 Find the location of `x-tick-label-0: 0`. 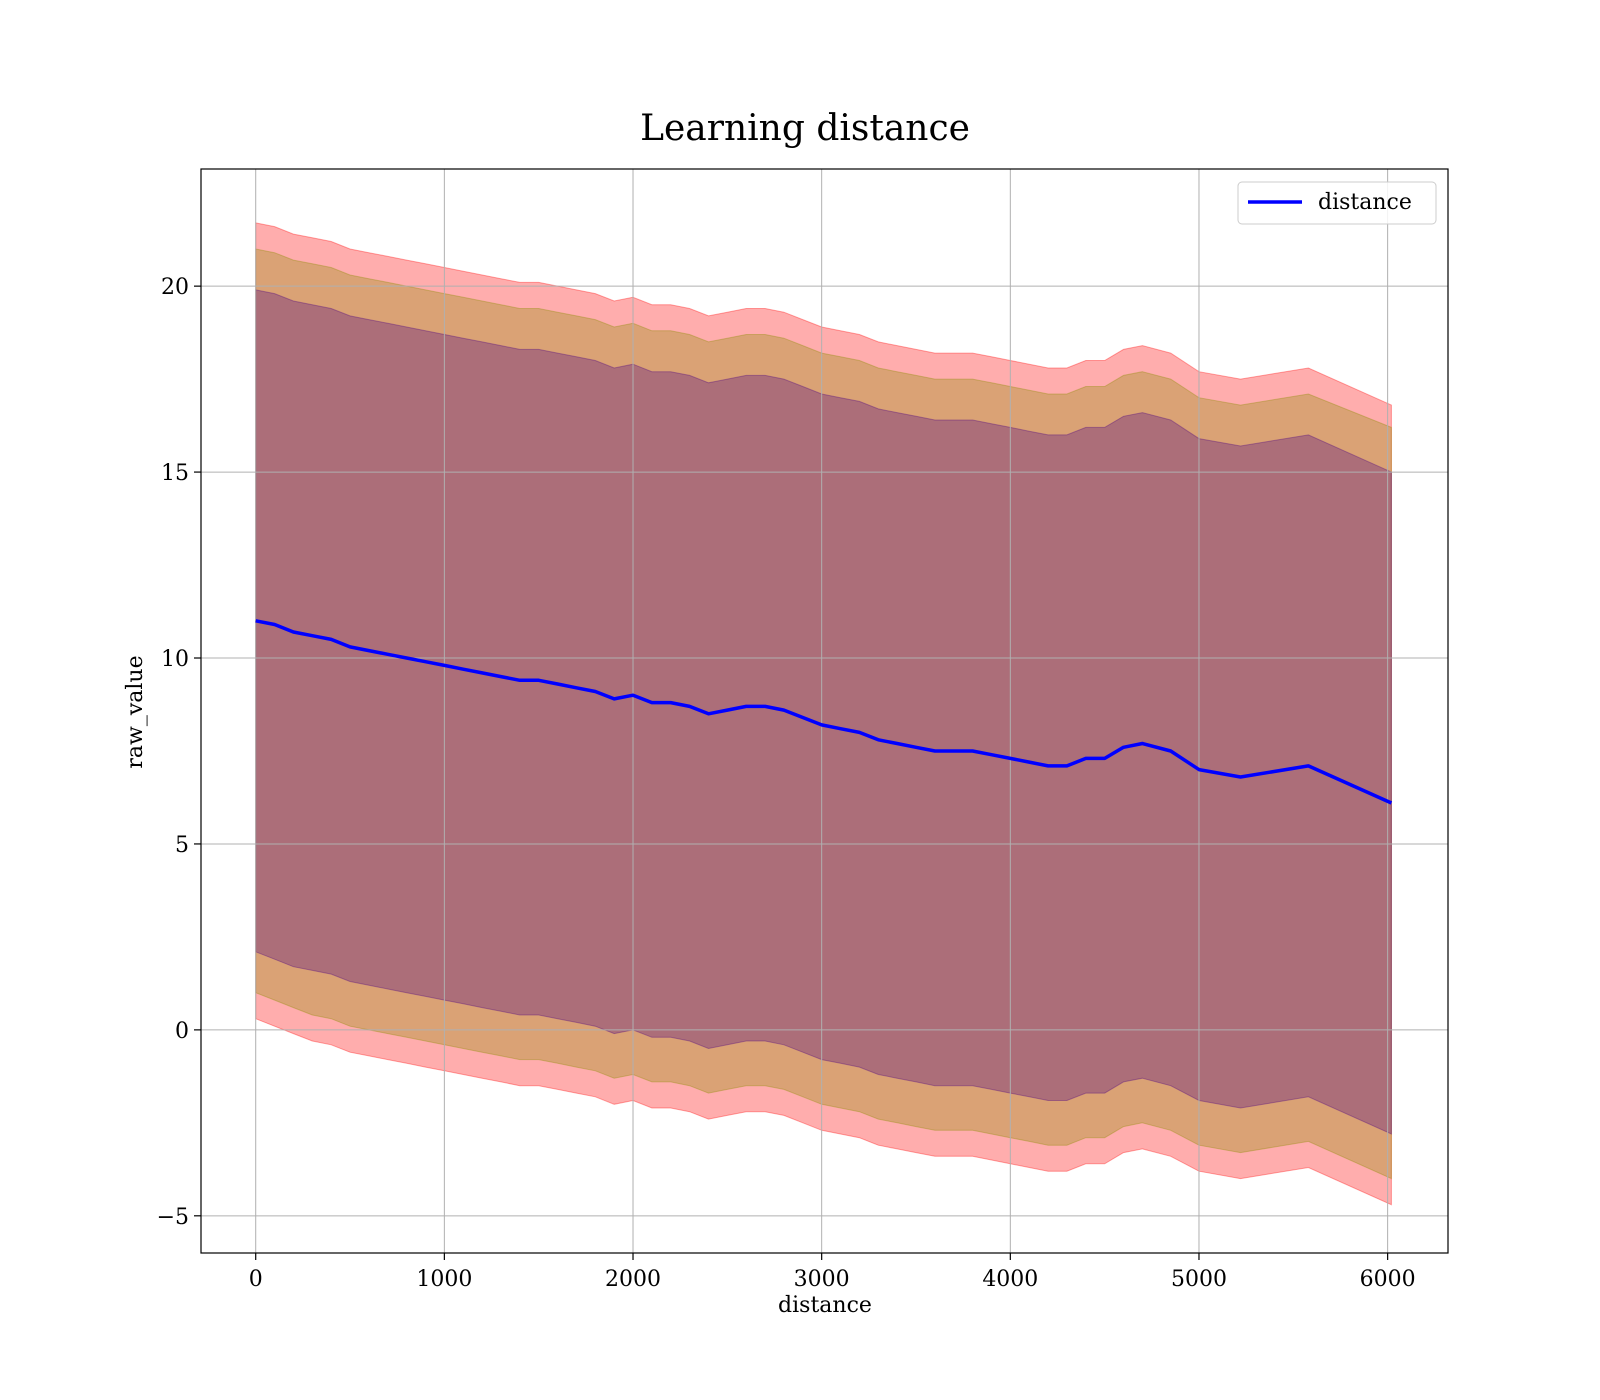

x-tick-label-0: 0 is located at coordinates (256, 1279).